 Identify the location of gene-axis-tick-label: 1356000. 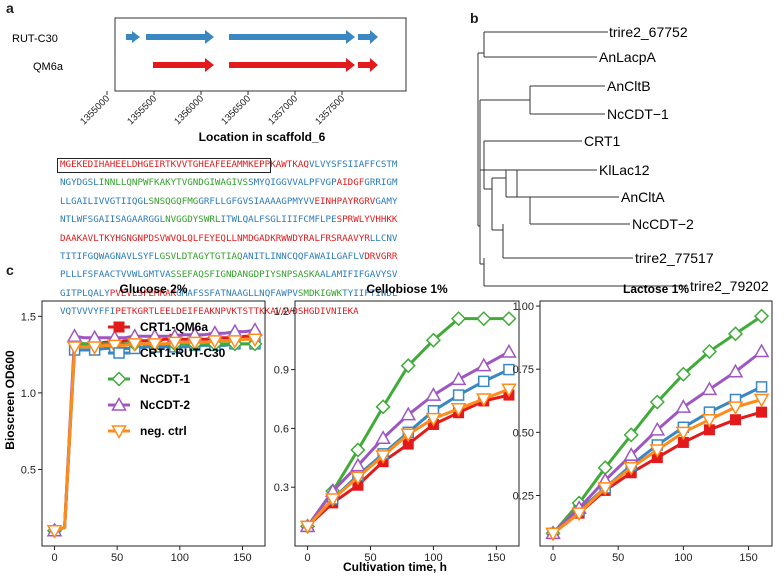
(189, 110).